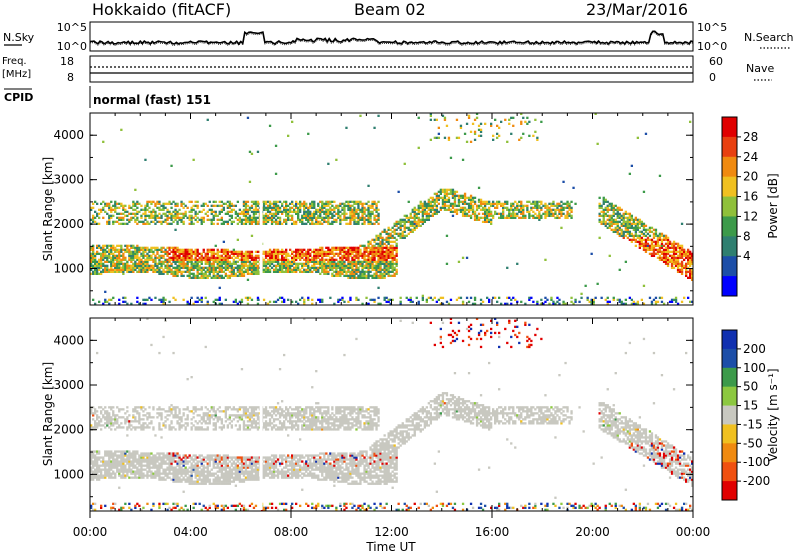 This screenshot has width=800, height=554. Describe the element at coordinates (14, 61) in the screenshot. I see `freq-label: Freq.` at that location.